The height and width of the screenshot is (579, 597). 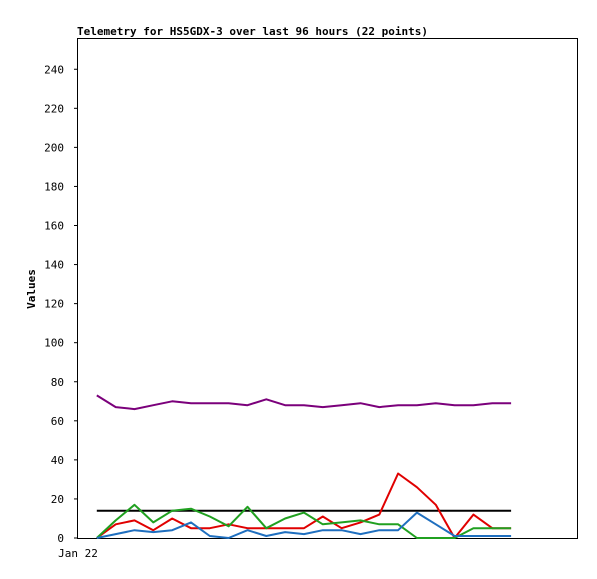 What do you see at coordinates (57, 421) in the screenshot?
I see `y-tick-label: 60` at bounding box center [57, 421].